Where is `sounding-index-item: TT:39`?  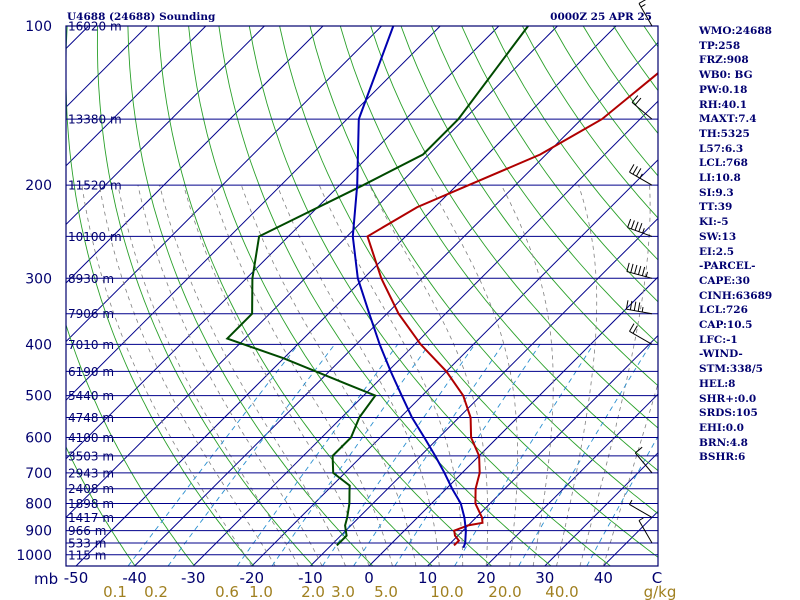 sounding-index-item: TT:39 is located at coordinates (716, 207).